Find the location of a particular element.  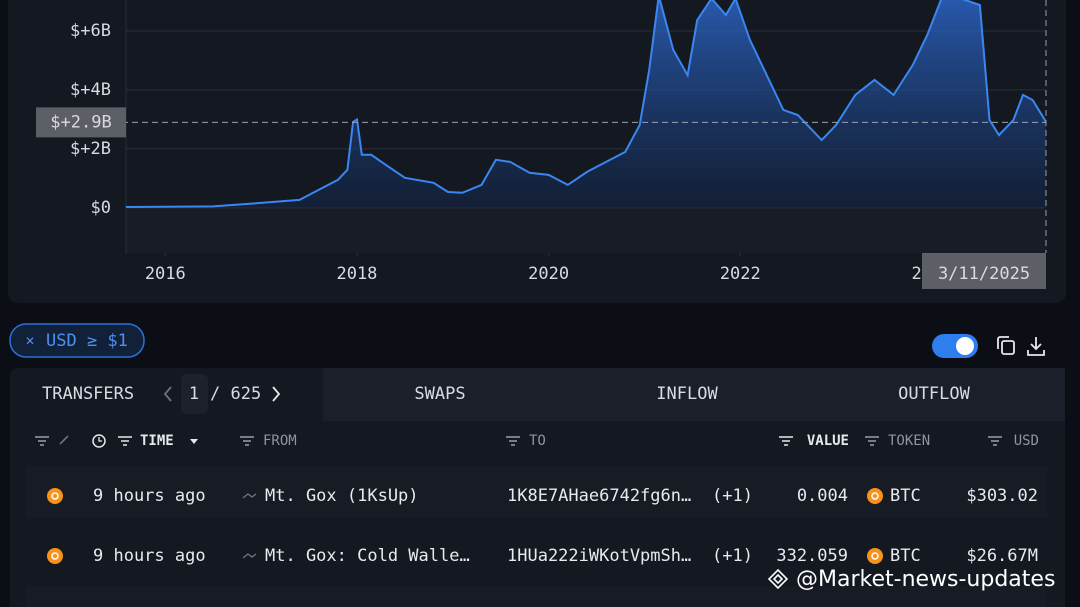

column-header: TO is located at coordinates (537, 441).